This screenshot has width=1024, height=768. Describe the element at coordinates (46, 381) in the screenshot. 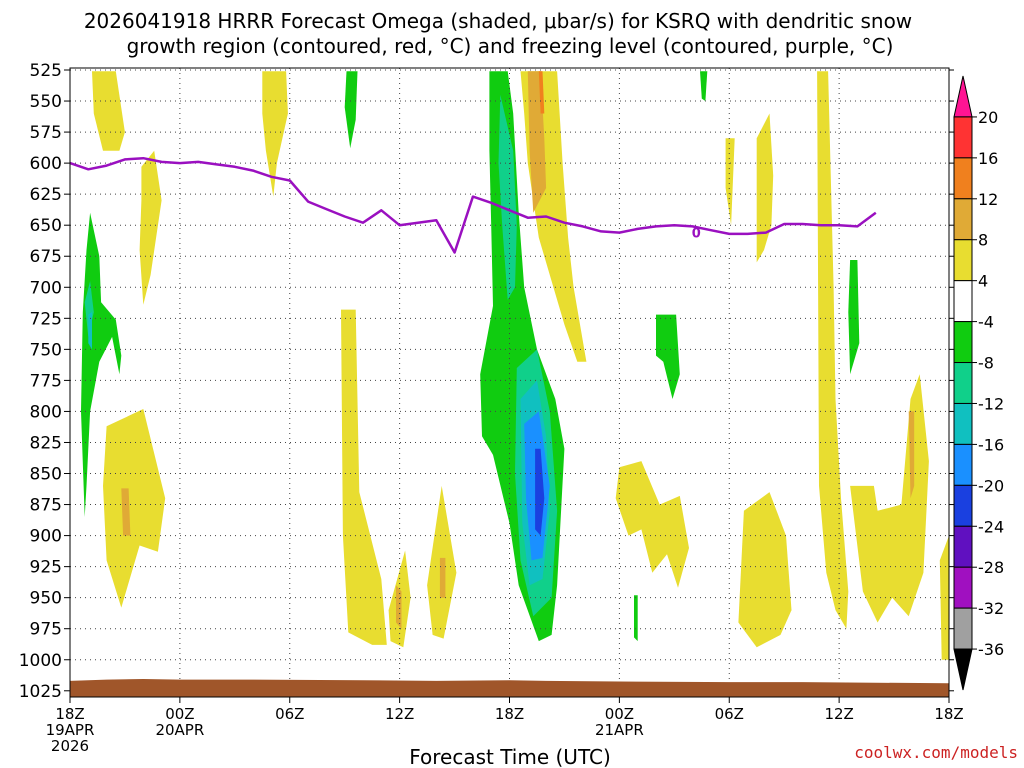

I see `y-tick-label-775: 775` at that location.